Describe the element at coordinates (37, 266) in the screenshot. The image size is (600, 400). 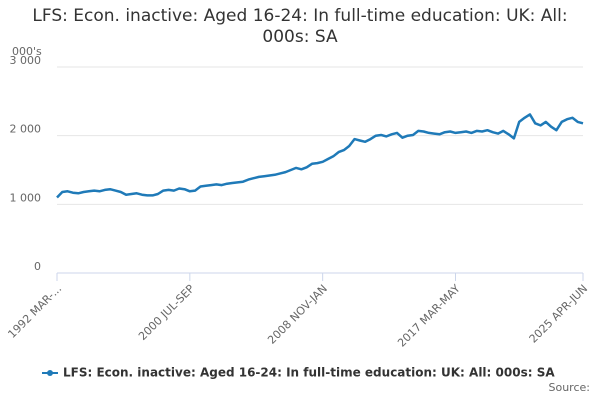
I see `y-tick-label: 0` at that location.